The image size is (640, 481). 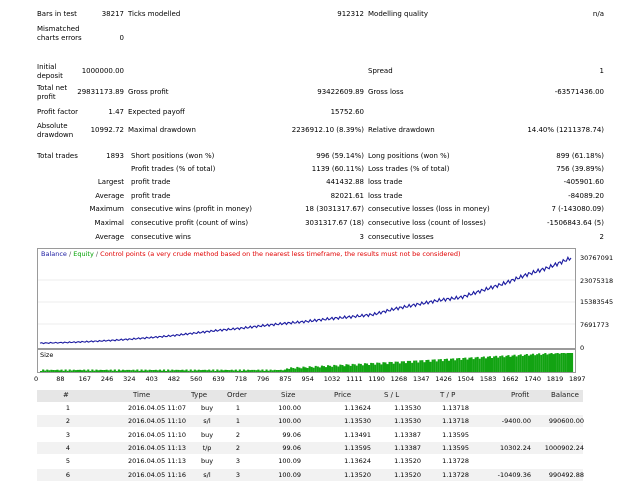 What do you see at coordinates (354, 379) in the screenshot?
I see `x-axis-label: 1111` at bounding box center [354, 379].